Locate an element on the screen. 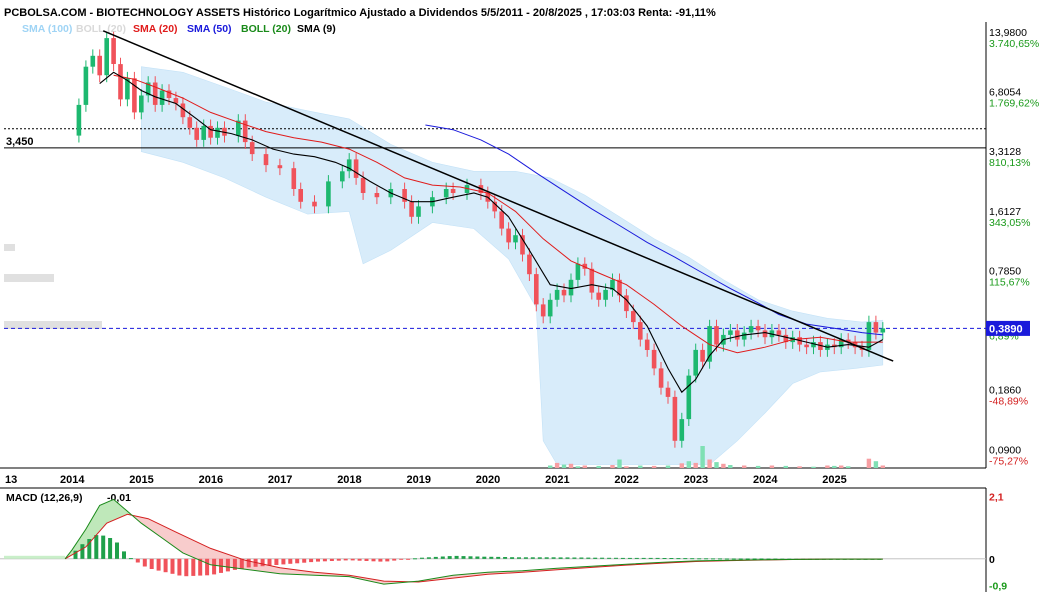 The width and height of the screenshot is (1041, 592). macd-tick-label: 2,1 is located at coordinates (996, 498).